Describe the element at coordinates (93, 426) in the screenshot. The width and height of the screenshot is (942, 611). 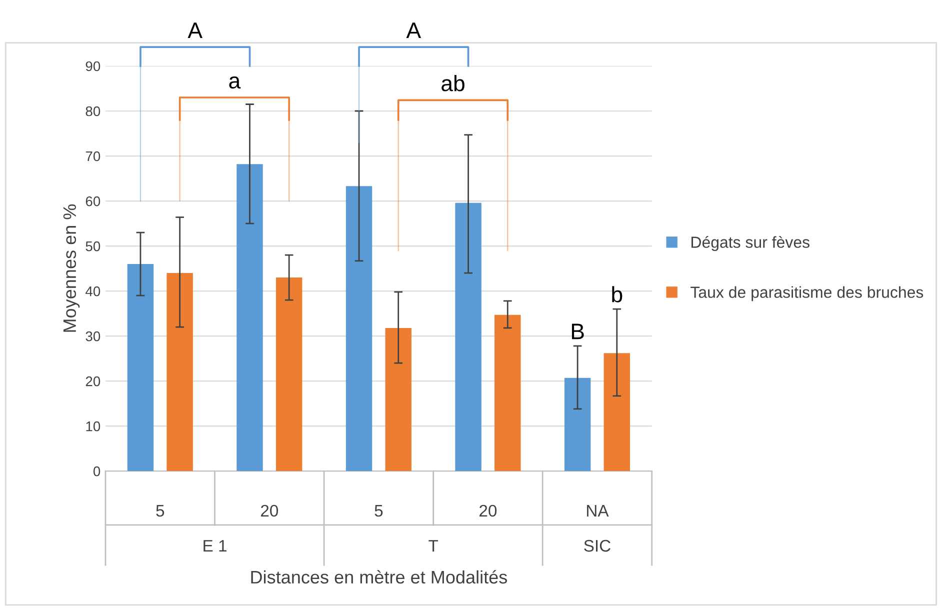
I see `y-tick-label: 10` at that location.